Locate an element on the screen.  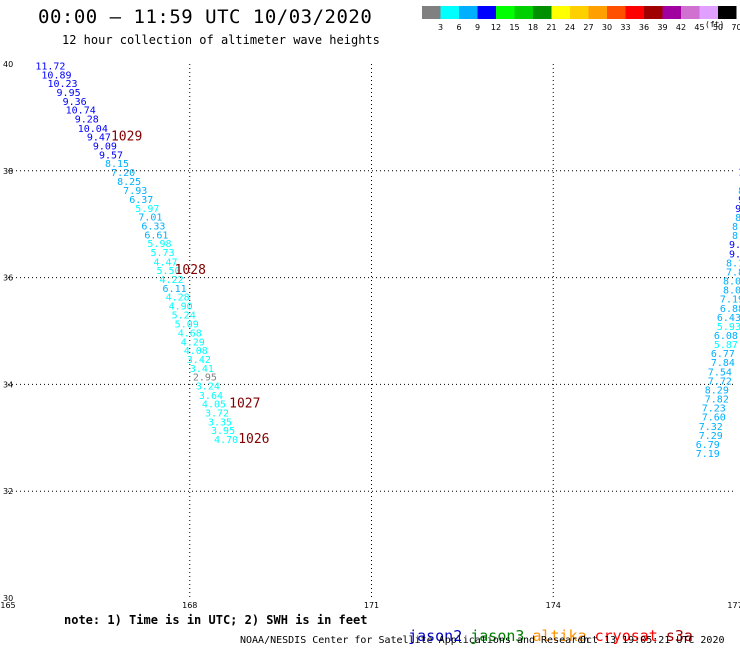
data-point: 4.47 is located at coordinates (165, 262).